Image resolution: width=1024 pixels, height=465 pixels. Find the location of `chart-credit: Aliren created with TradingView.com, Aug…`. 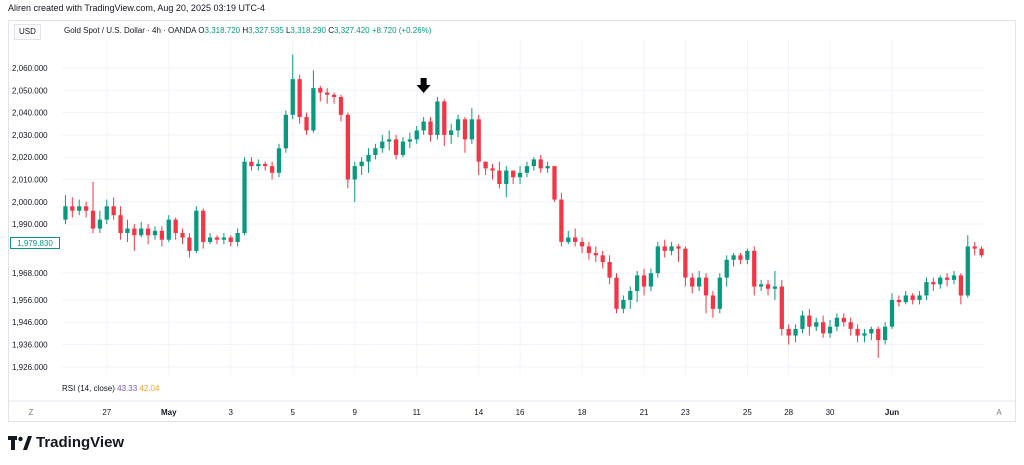

chart-credit: Aliren created with TradingView.com, Aug… is located at coordinates (136, 8).